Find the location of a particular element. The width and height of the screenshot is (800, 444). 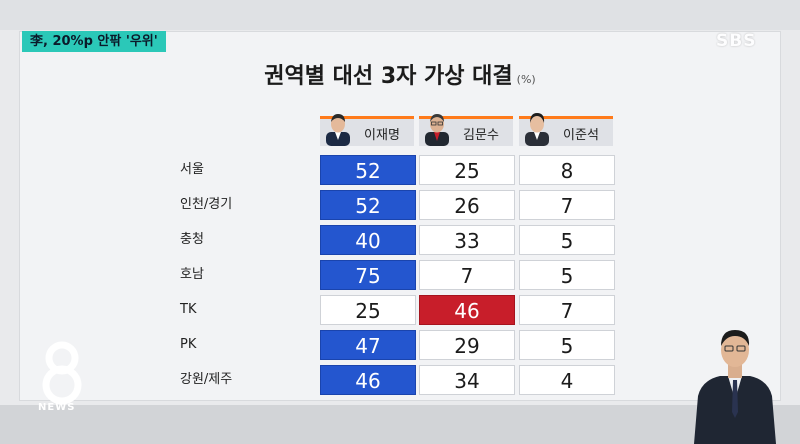

chart-unit: (%) is located at coordinates (526, 79).